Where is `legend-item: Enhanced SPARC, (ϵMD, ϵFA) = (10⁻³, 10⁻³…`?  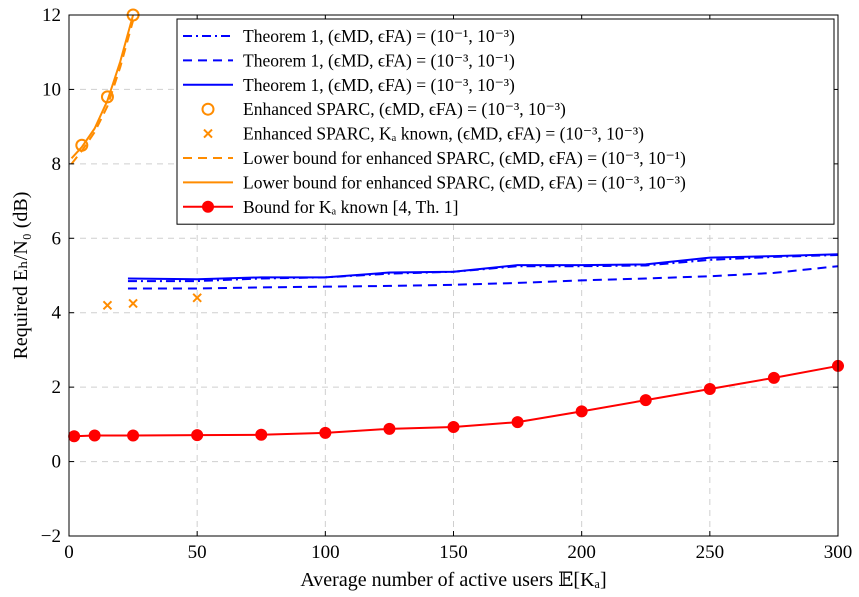
legend-item: Enhanced SPARC, (ϵMD, ϵFA) = (10⁻³, 10⁻³… is located at coordinates (383, 109).